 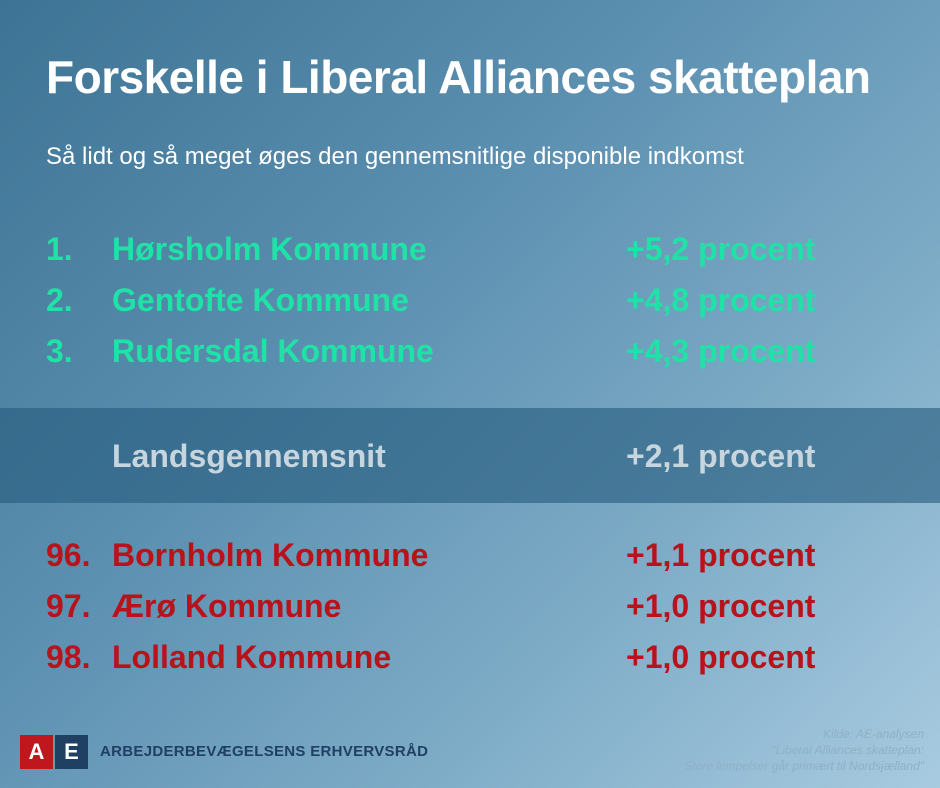 What do you see at coordinates (68, 606) in the screenshot?
I see `rank: 97.` at bounding box center [68, 606].